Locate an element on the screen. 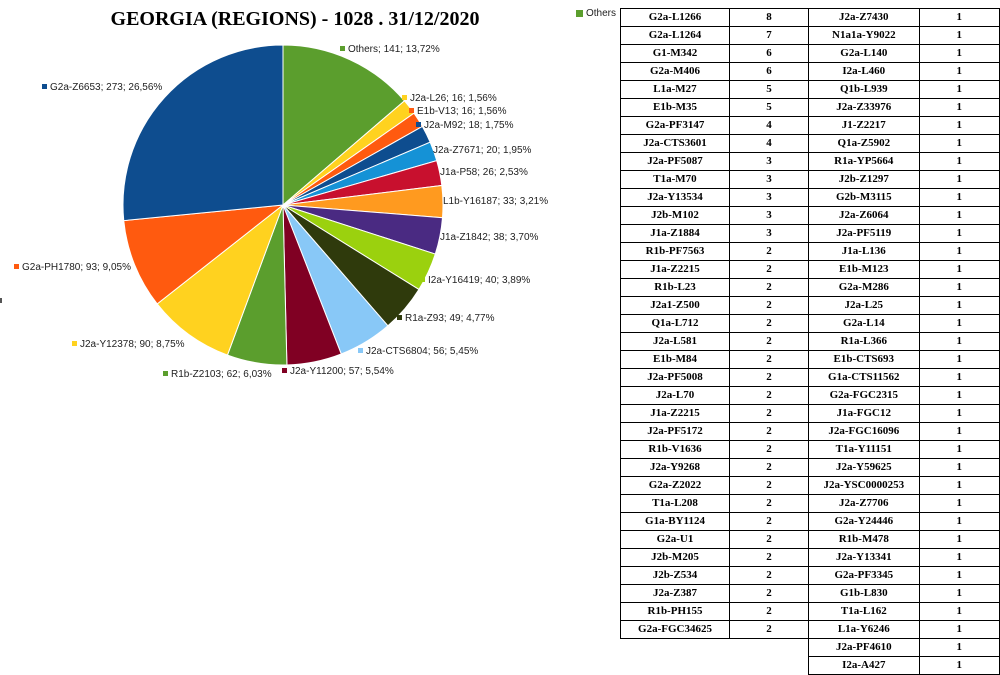  table-row: J1-Z2217 1 is located at coordinates (904, 125).